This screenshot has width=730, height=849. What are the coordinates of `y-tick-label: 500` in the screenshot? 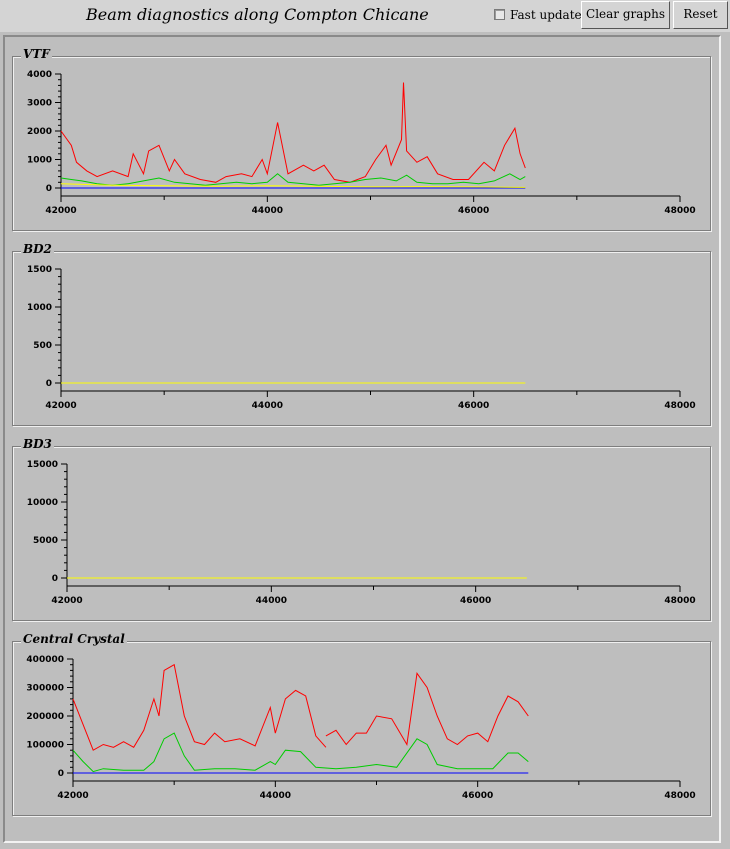 It's located at (42, 346).